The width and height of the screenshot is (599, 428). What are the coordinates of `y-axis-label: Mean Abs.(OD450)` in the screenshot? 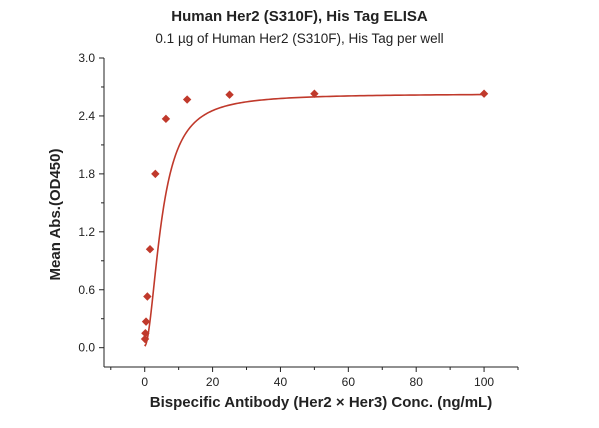 It's located at (55, 215).